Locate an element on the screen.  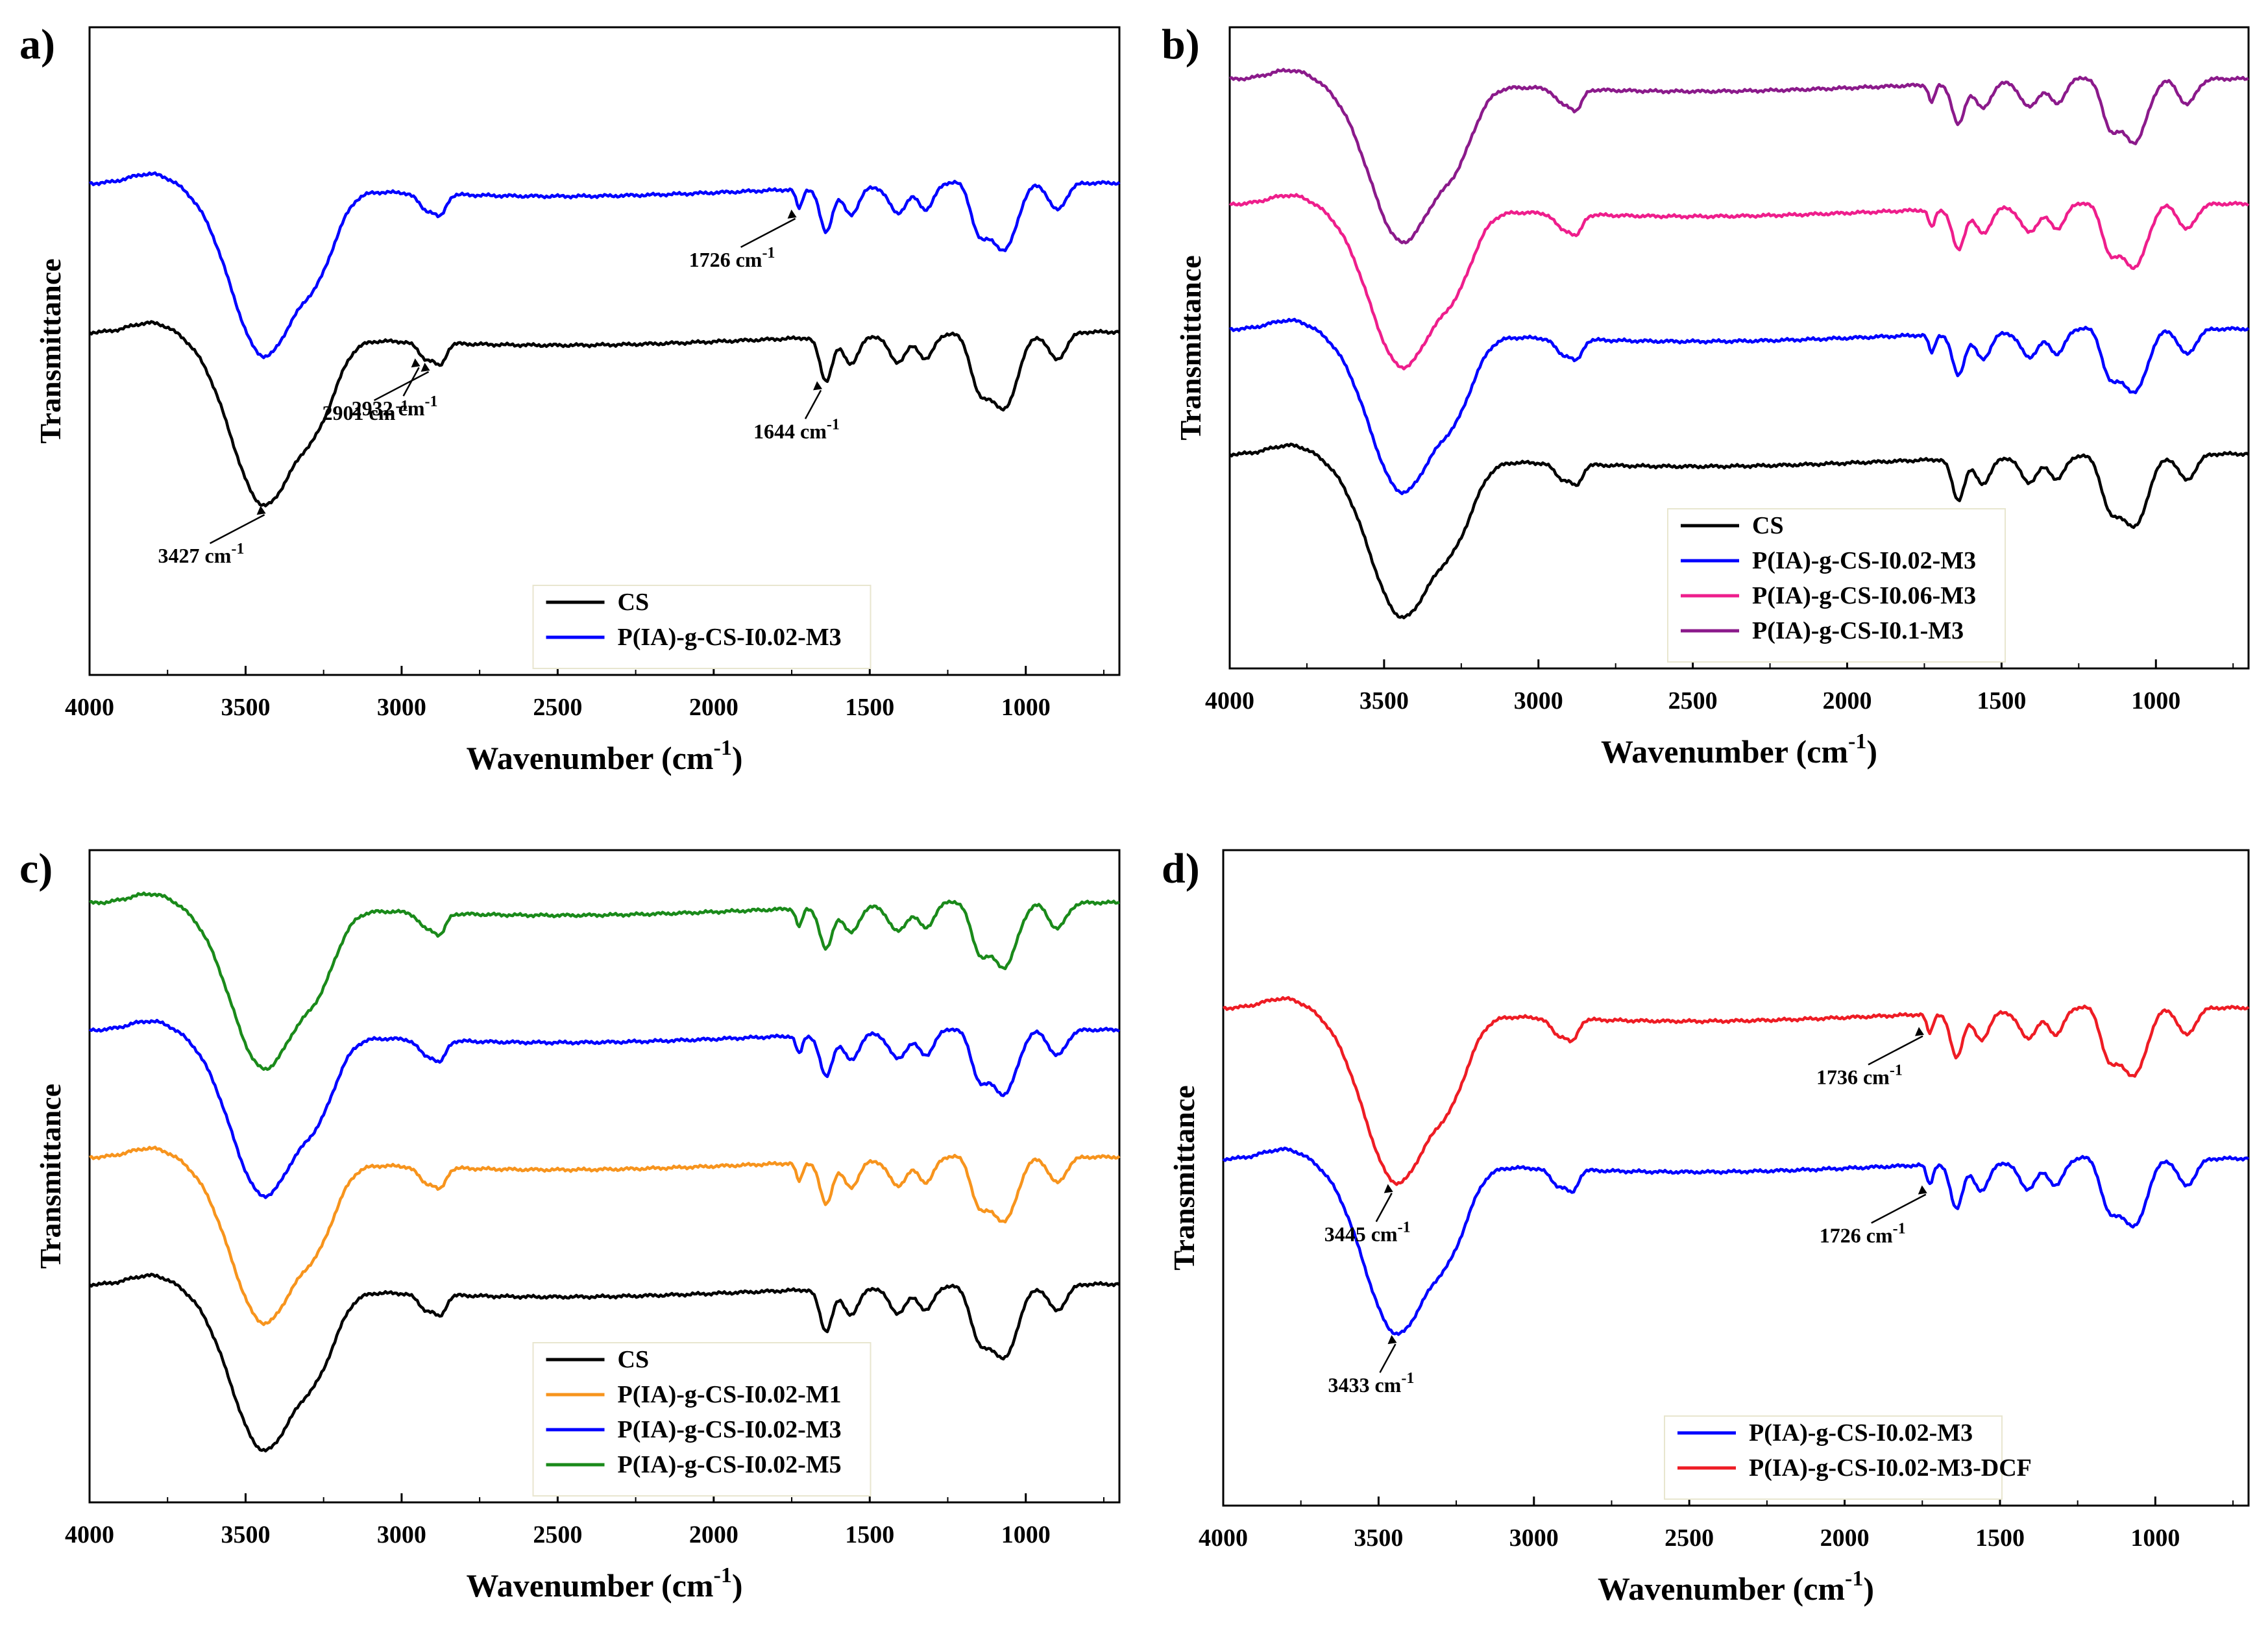
series-line-p-ia-g-cs-i0-06-m3 is located at coordinates (1739, 282).